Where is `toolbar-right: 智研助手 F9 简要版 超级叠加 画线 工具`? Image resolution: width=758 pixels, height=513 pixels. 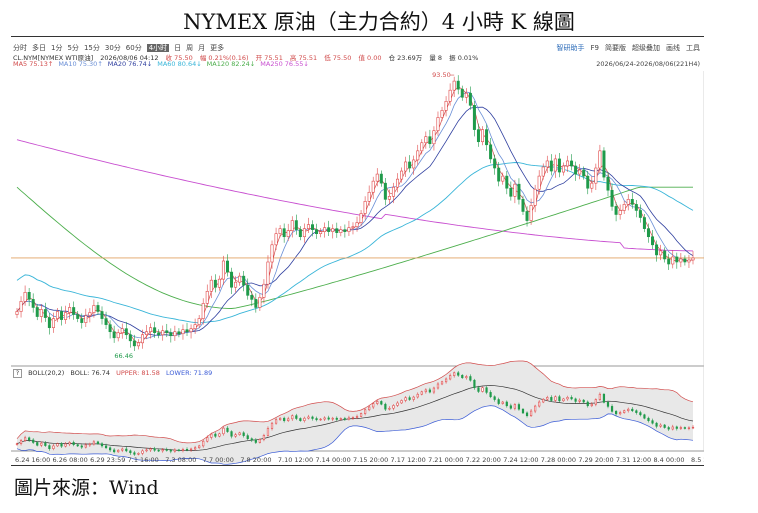 toolbar-right: 智研助手 F9 简要版 超级叠加 画线 工具 is located at coordinates (625, 48).